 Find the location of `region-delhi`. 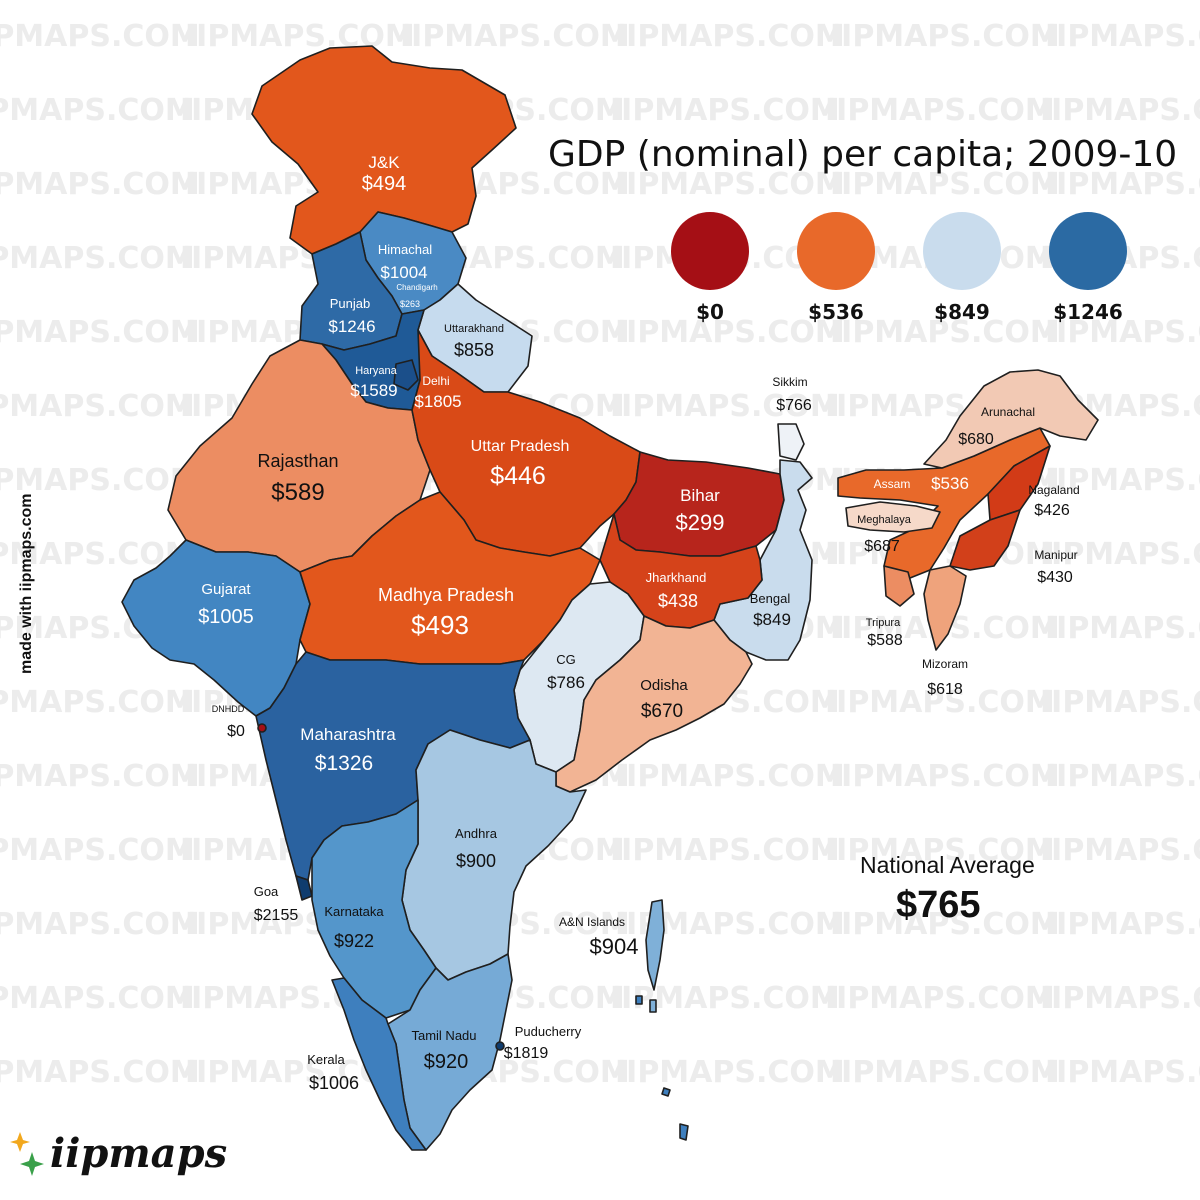

region-delhi is located at coordinates (406, 375).